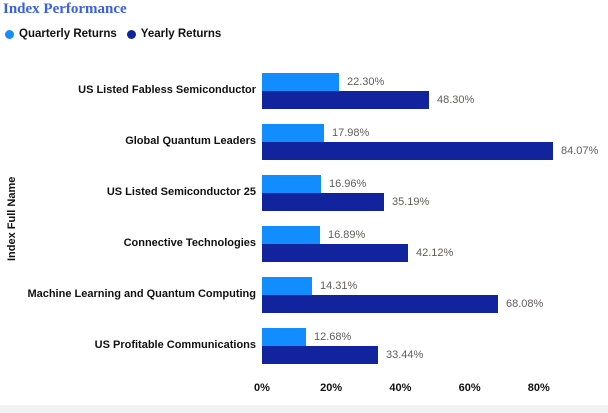  What do you see at coordinates (68, 34) in the screenshot?
I see `legend-label-quarterly: Quarterly Returns` at bounding box center [68, 34].